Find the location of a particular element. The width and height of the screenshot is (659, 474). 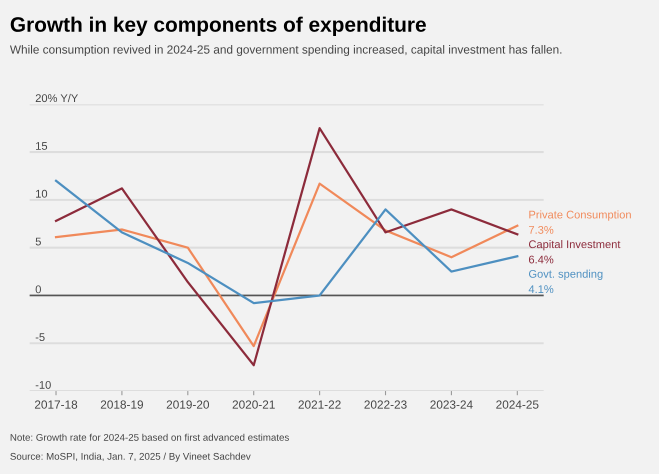

x-tick-label: 2022-23 is located at coordinates (385, 404).